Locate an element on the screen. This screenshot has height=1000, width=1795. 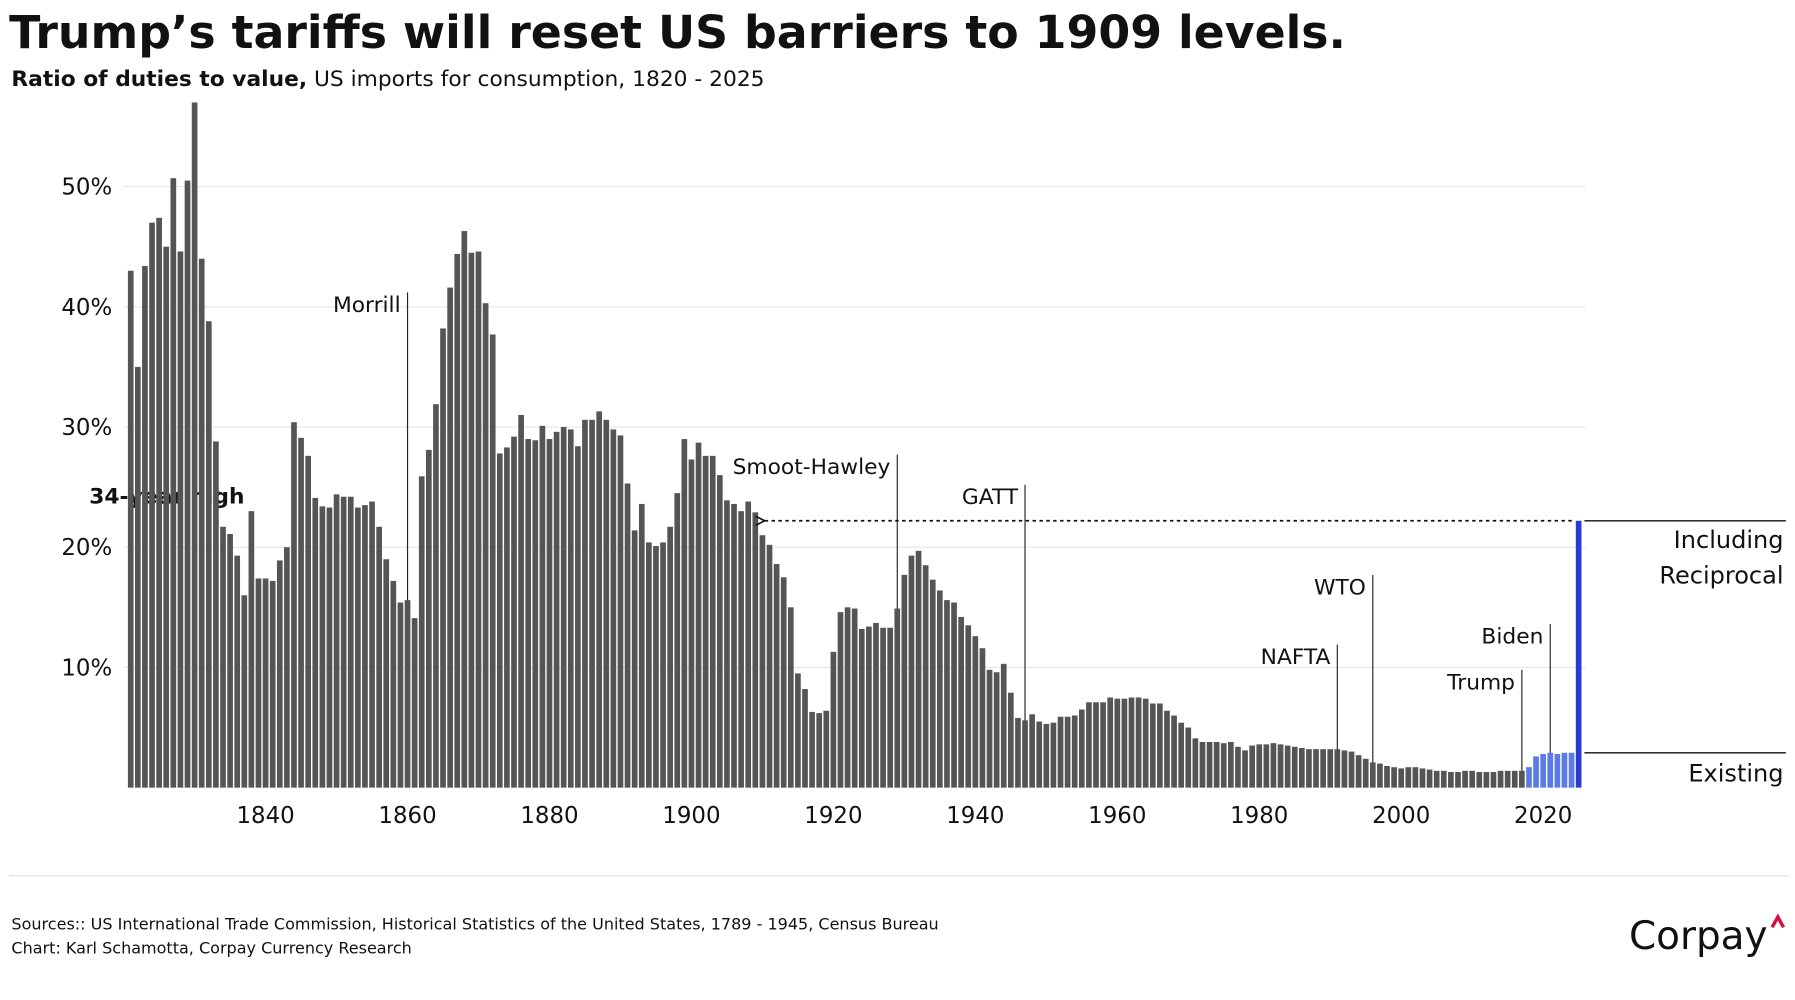
x-tick-label: 1920 is located at coordinates (833, 816).